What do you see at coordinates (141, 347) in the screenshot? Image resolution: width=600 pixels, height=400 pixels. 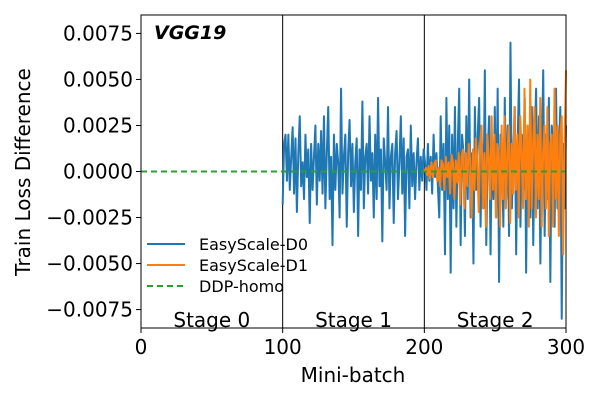 I see `x-tick-label: 0` at bounding box center [141, 347].